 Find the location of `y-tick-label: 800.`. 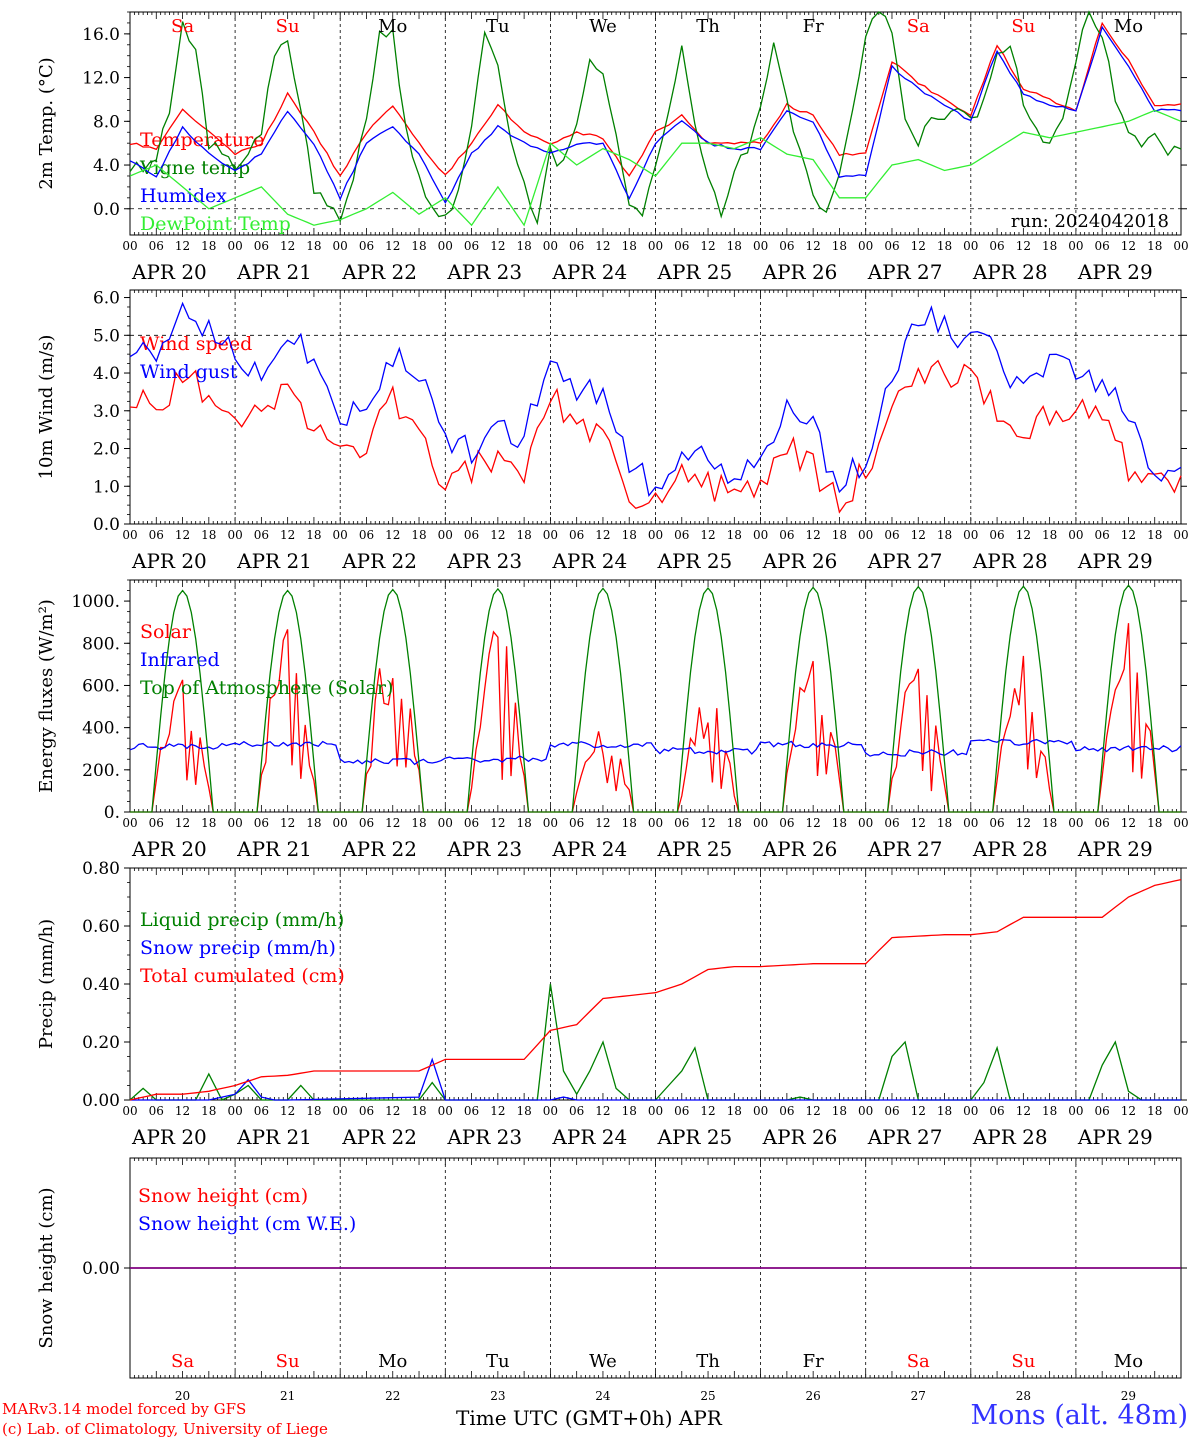

y-tick-label: 800. is located at coordinates (101, 644).